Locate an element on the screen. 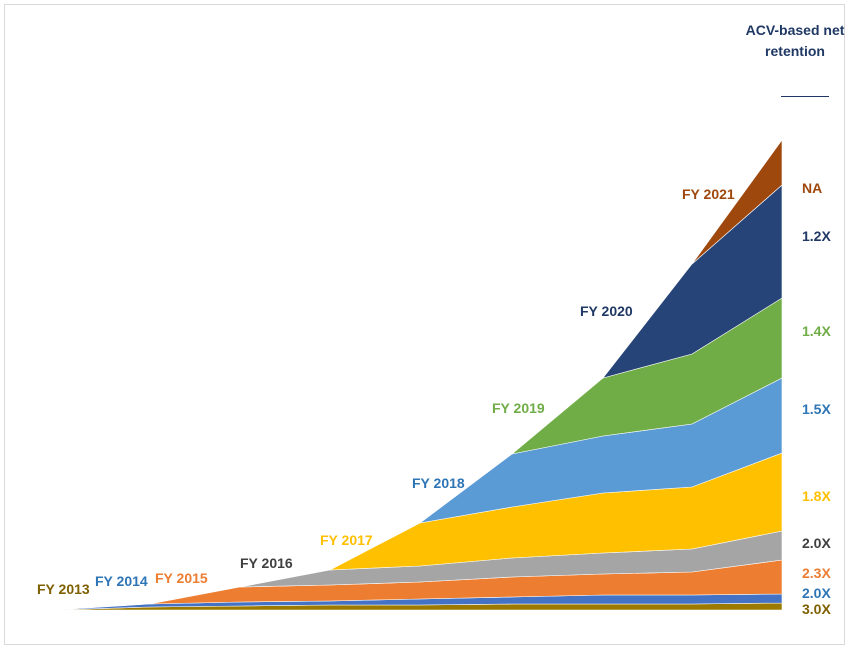 This screenshot has width=850, height=651. retention-header-underline is located at coordinates (805, 96).